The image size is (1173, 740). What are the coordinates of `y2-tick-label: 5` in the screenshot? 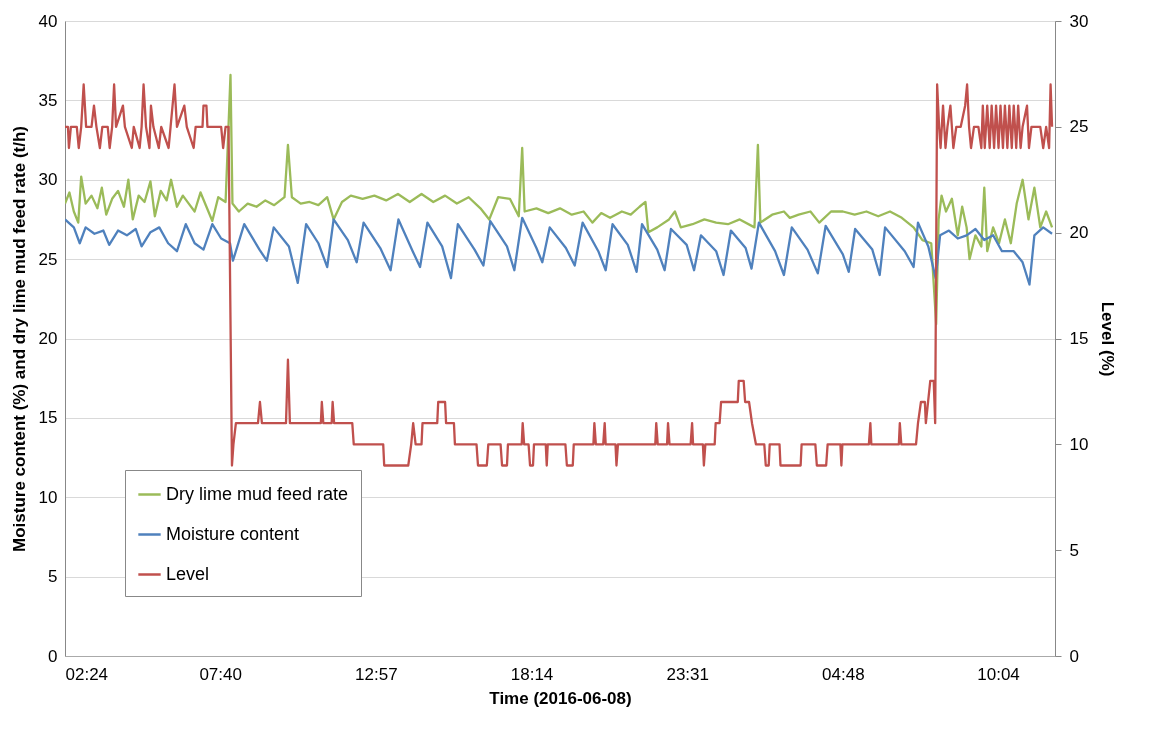 It's located at (1074, 550).